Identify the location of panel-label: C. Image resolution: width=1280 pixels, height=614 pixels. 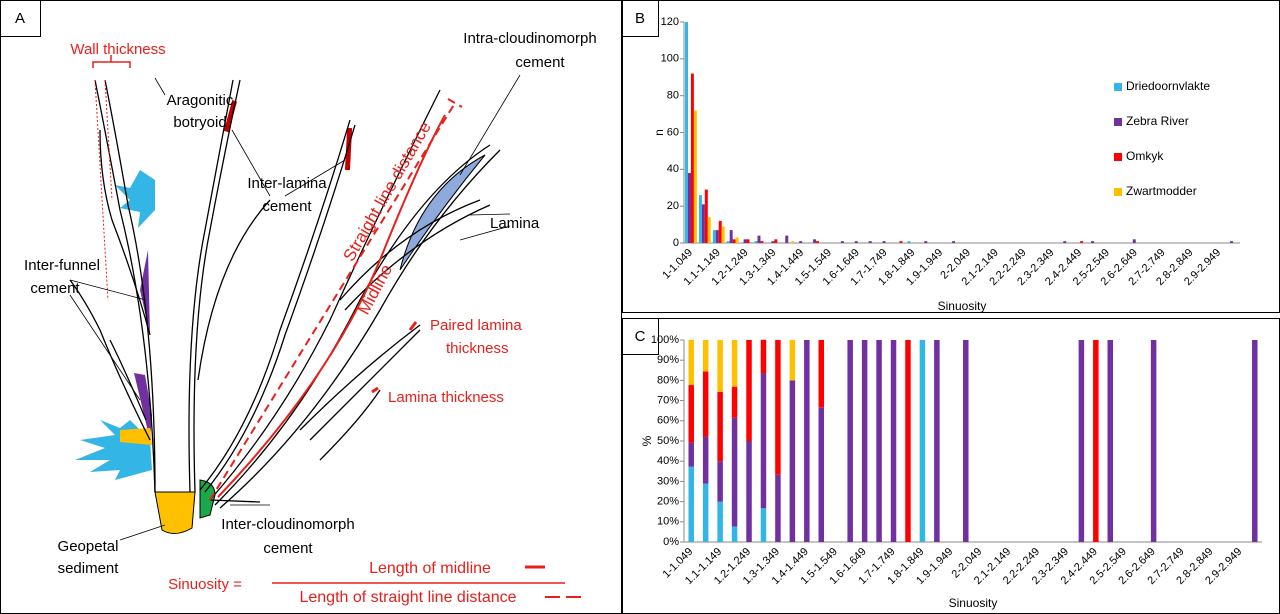
(640, 336).